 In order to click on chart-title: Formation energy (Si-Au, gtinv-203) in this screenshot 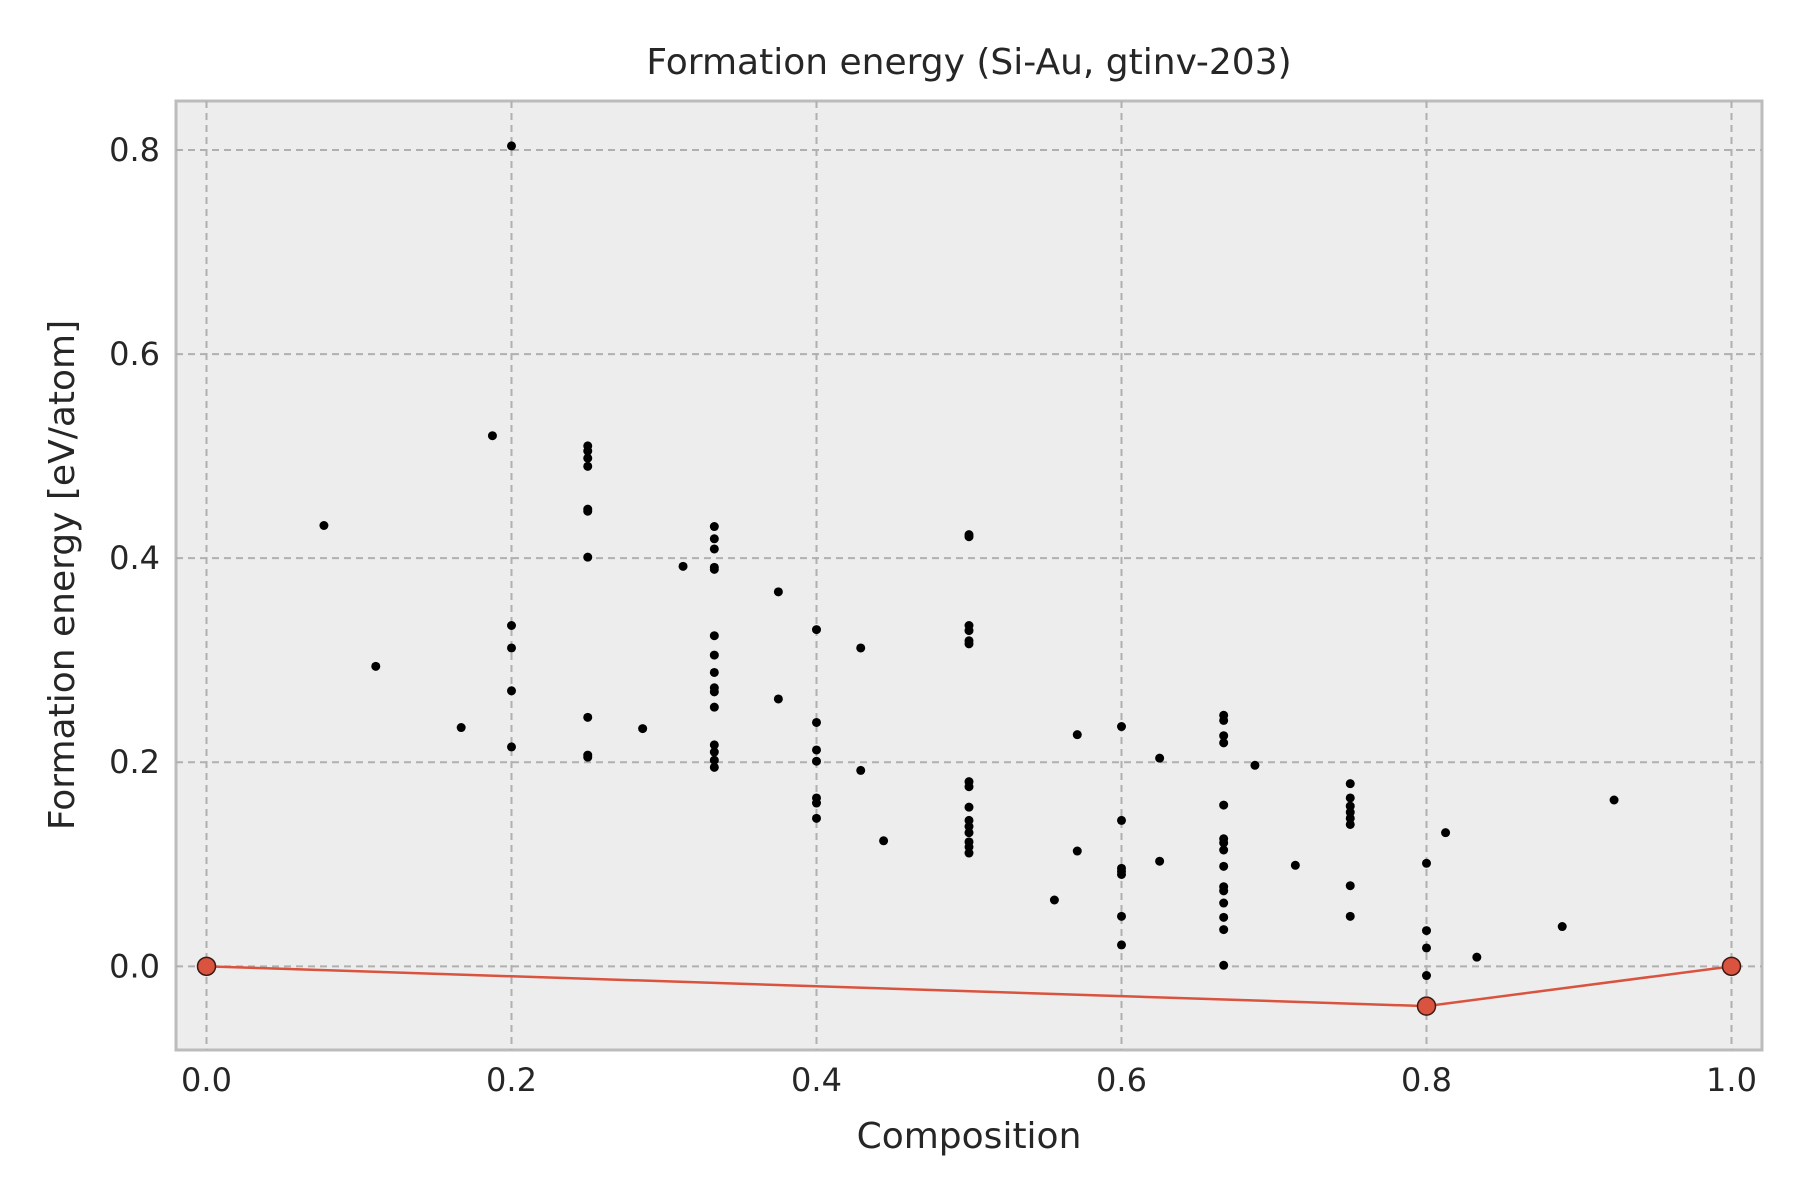, I will do `click(968, 62)`.